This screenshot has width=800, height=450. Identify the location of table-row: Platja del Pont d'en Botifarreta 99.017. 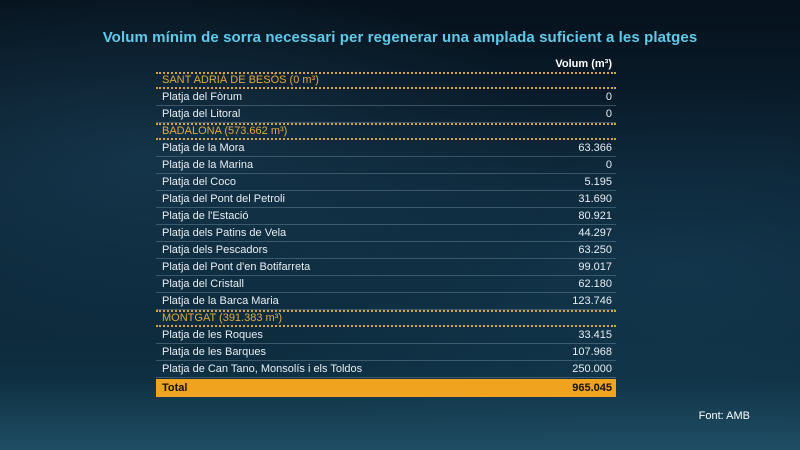
(386, 267).